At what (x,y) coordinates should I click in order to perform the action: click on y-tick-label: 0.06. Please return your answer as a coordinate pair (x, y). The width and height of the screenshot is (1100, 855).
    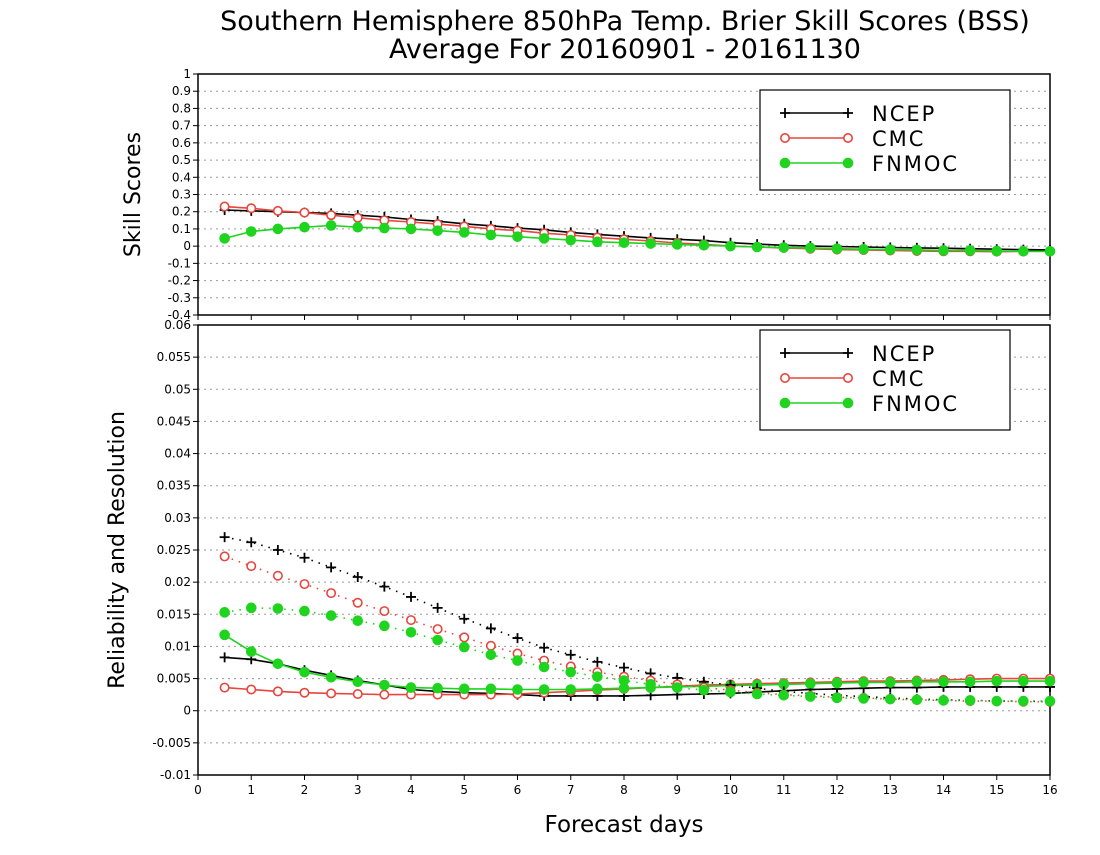
    Looking at the image, I should click on (177, 325).